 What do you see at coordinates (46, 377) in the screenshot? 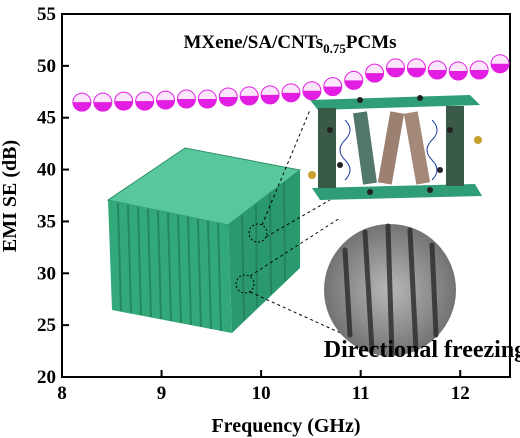
I see `y-tick-label: 20` at bounding box center [46, 377].